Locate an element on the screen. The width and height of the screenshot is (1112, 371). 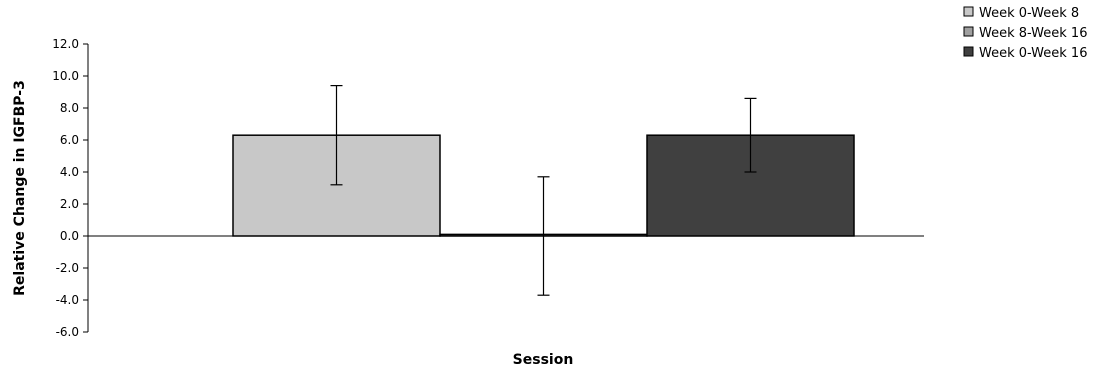
y-tick-label: 10.0 is located at coordinates (65, 76).